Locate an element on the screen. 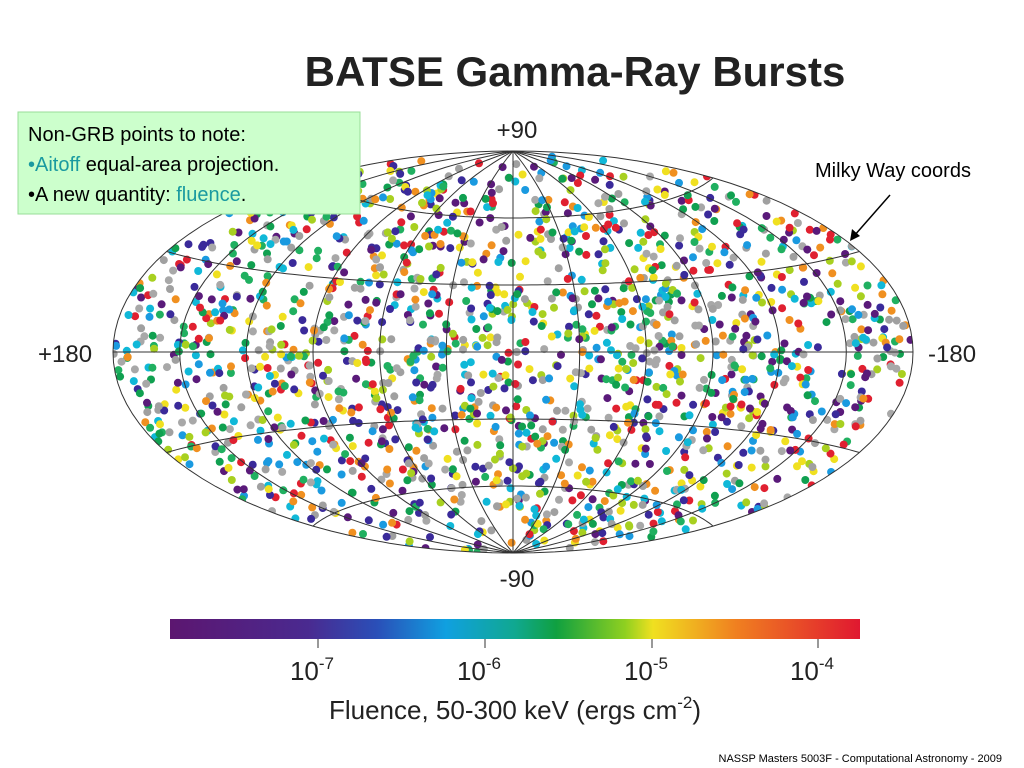 Image resolution: width=1024 pixels, height=768 pixels. colorbar-tick-label: 10-4 is located at coordinates (812, 670).